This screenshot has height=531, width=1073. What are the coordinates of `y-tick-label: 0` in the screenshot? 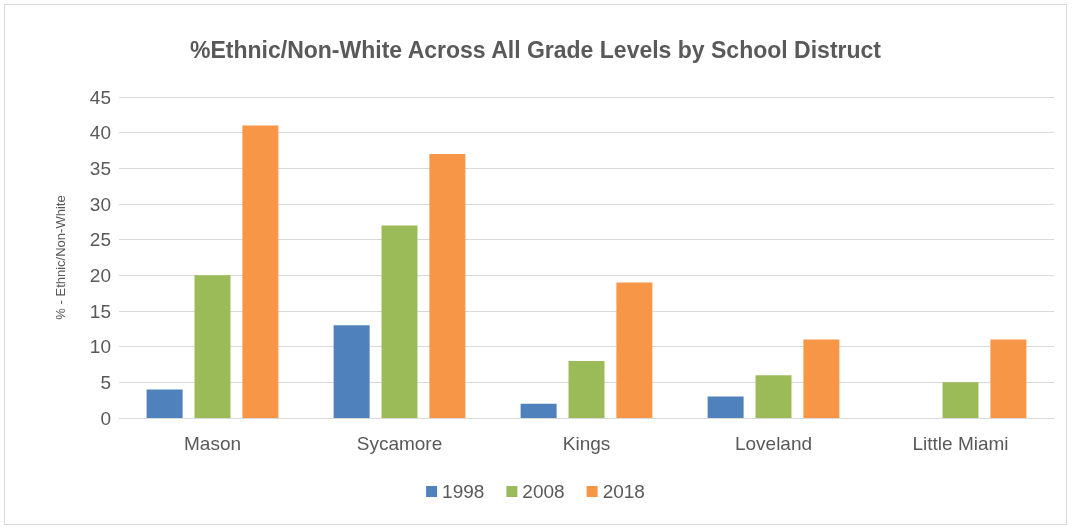 It's located at (105, 418).